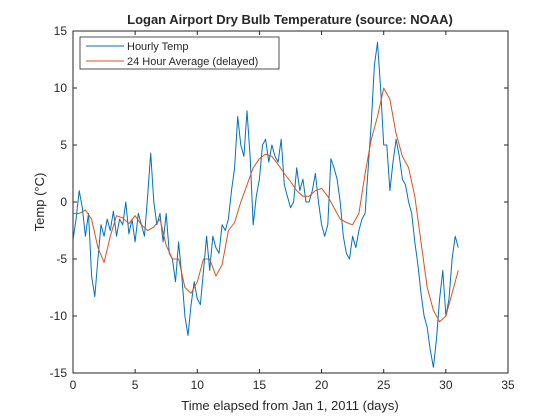 This screenshot has height=420, width=560. I want to click on x-axis-label: Time elapsed from Jan 1, 2011 (days), so click(290, 405).